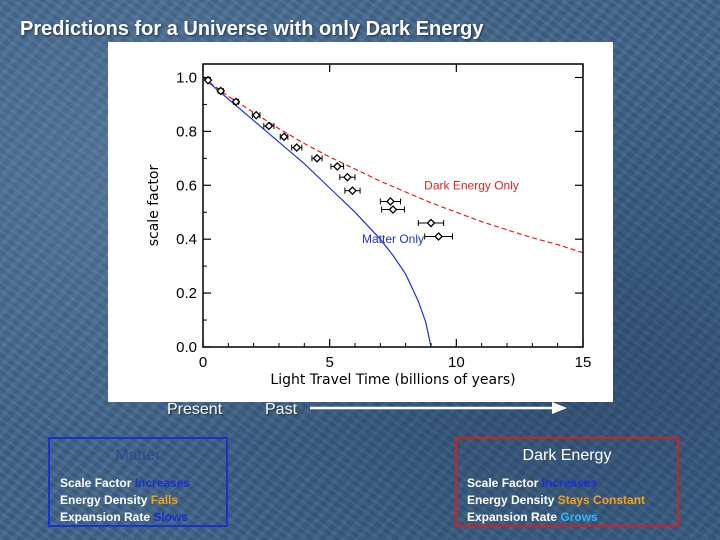 Image resolution: width=720 pixels, height=540 pixels. Describe the element at coordinates (138, 455) in the screenshot. I see `matter-panel-title: Matter` at that location.